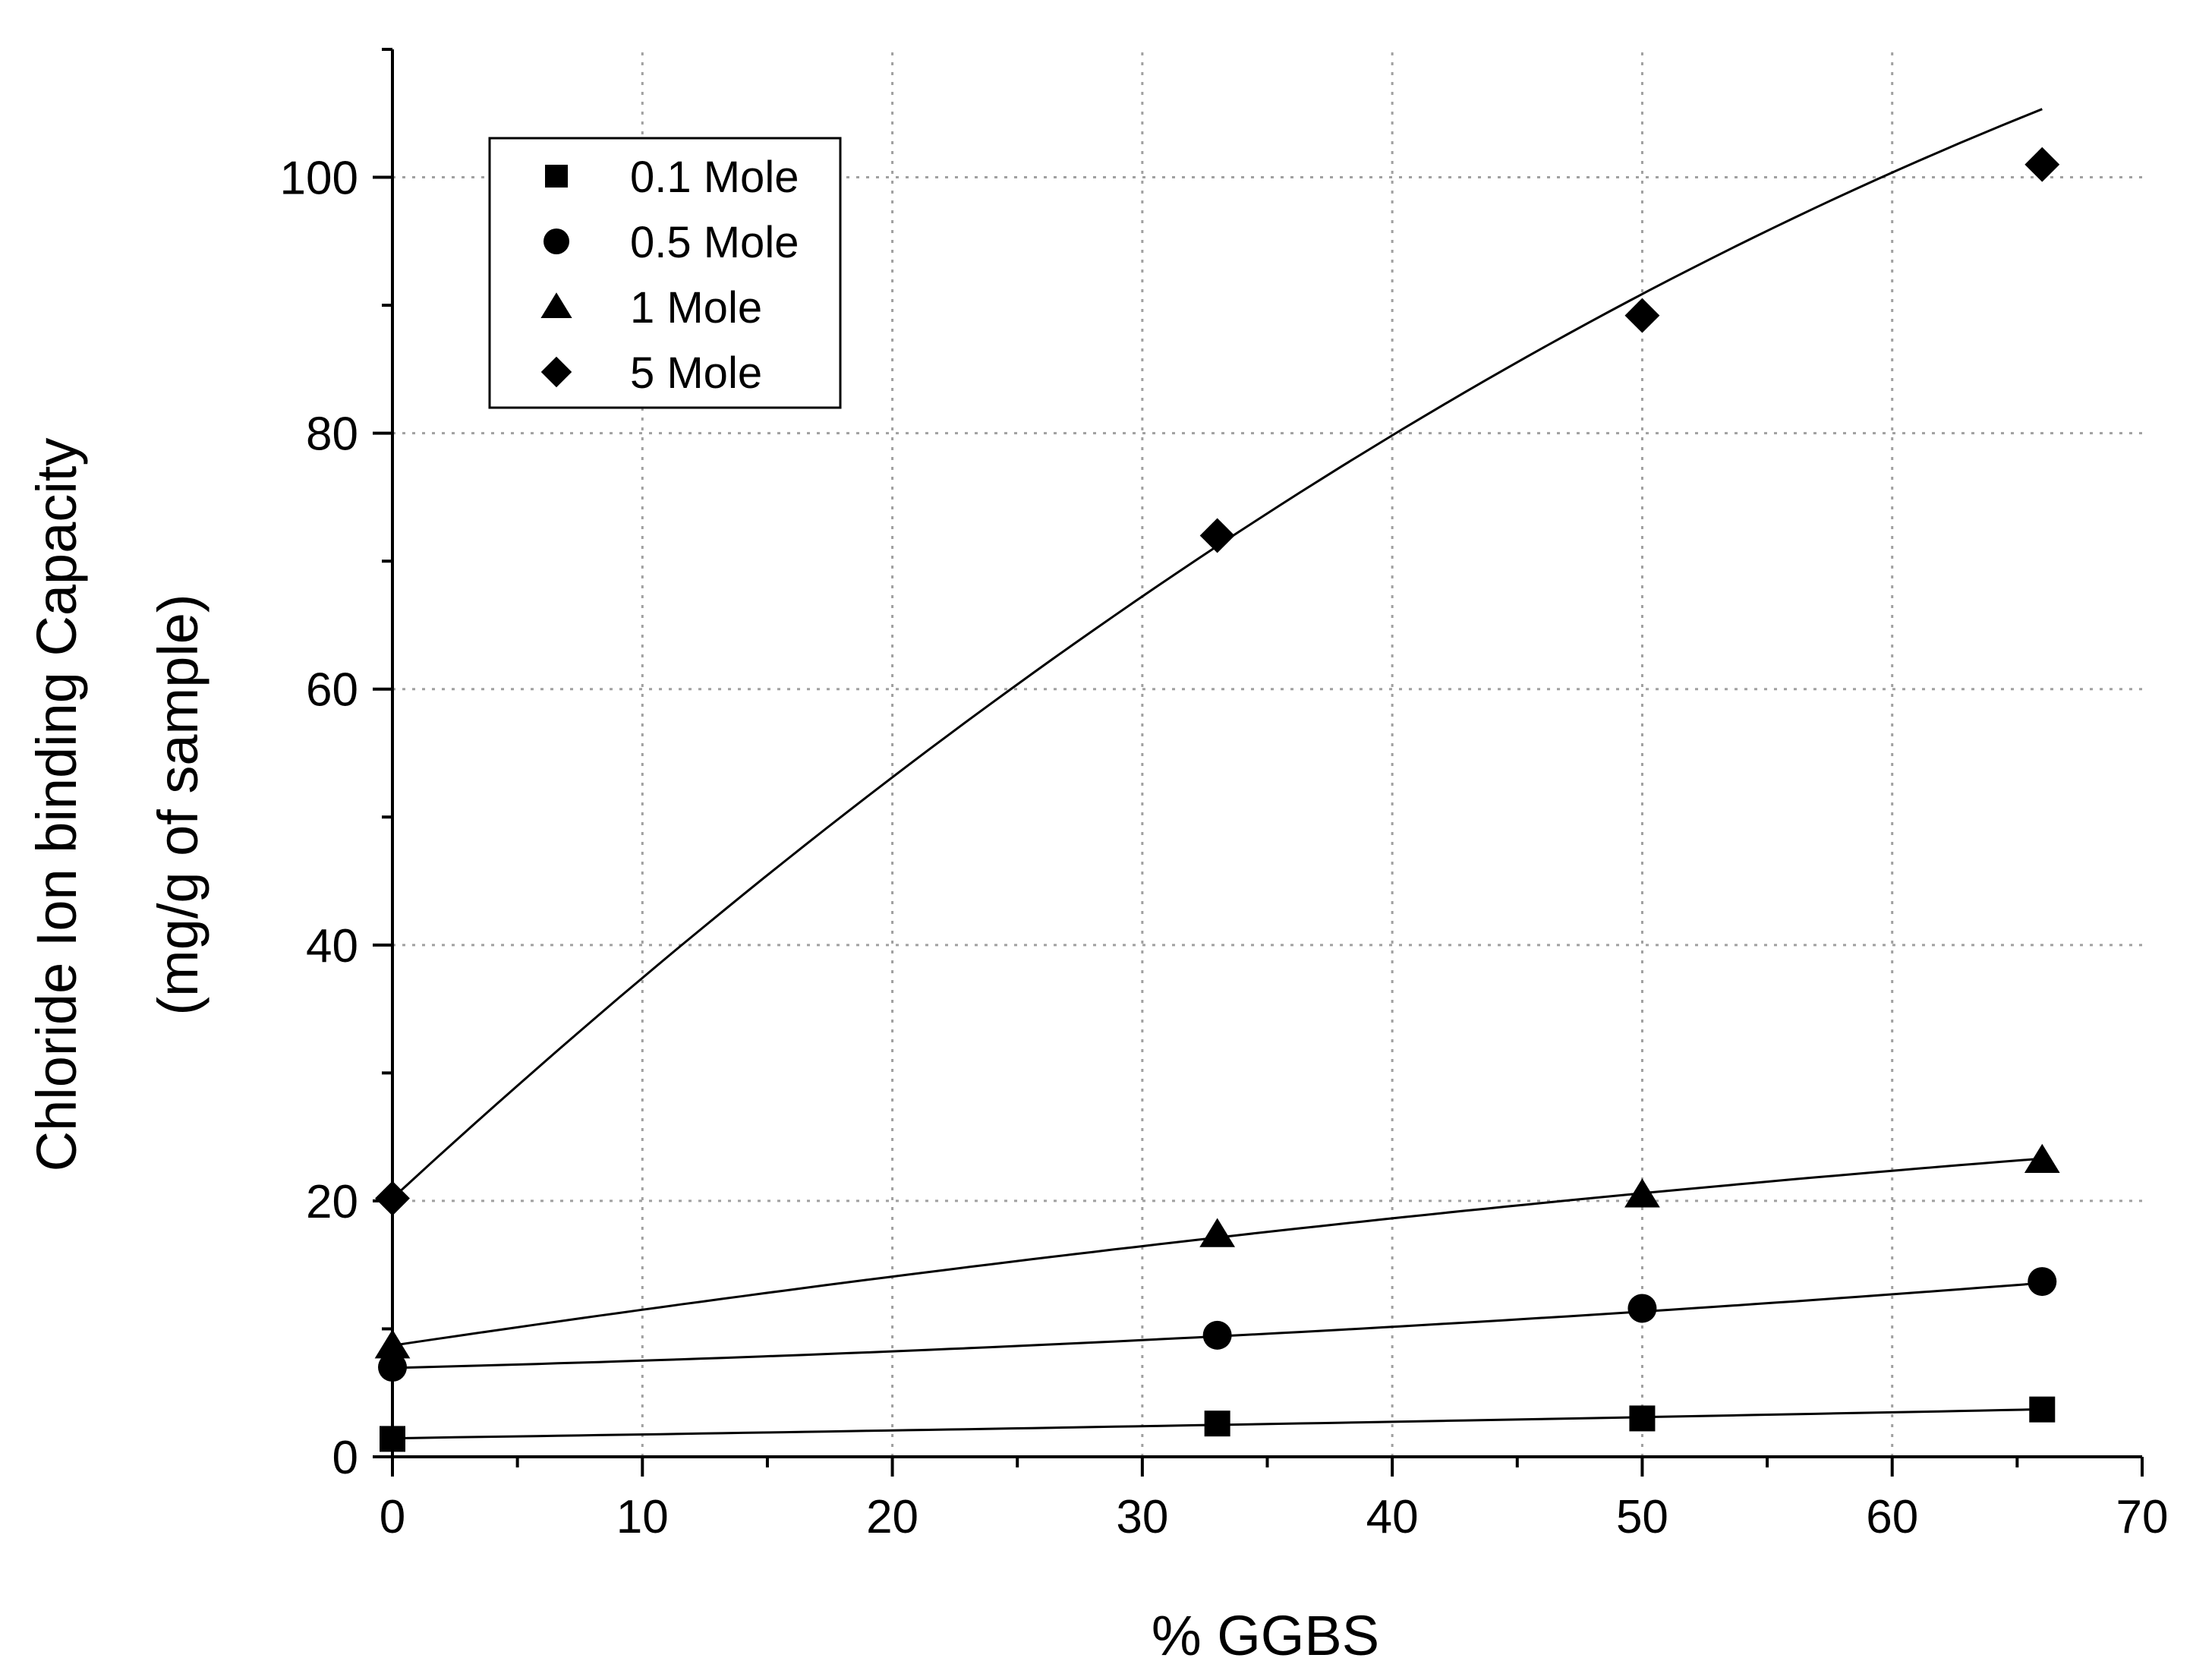 Image resolution: width=2193 pixels, height=1680 pixels. Describe the element at coordinates (57, 805) in the screenshot. I see `y-axis-title-line1: Chloride Ion binding Capacity` at that location.